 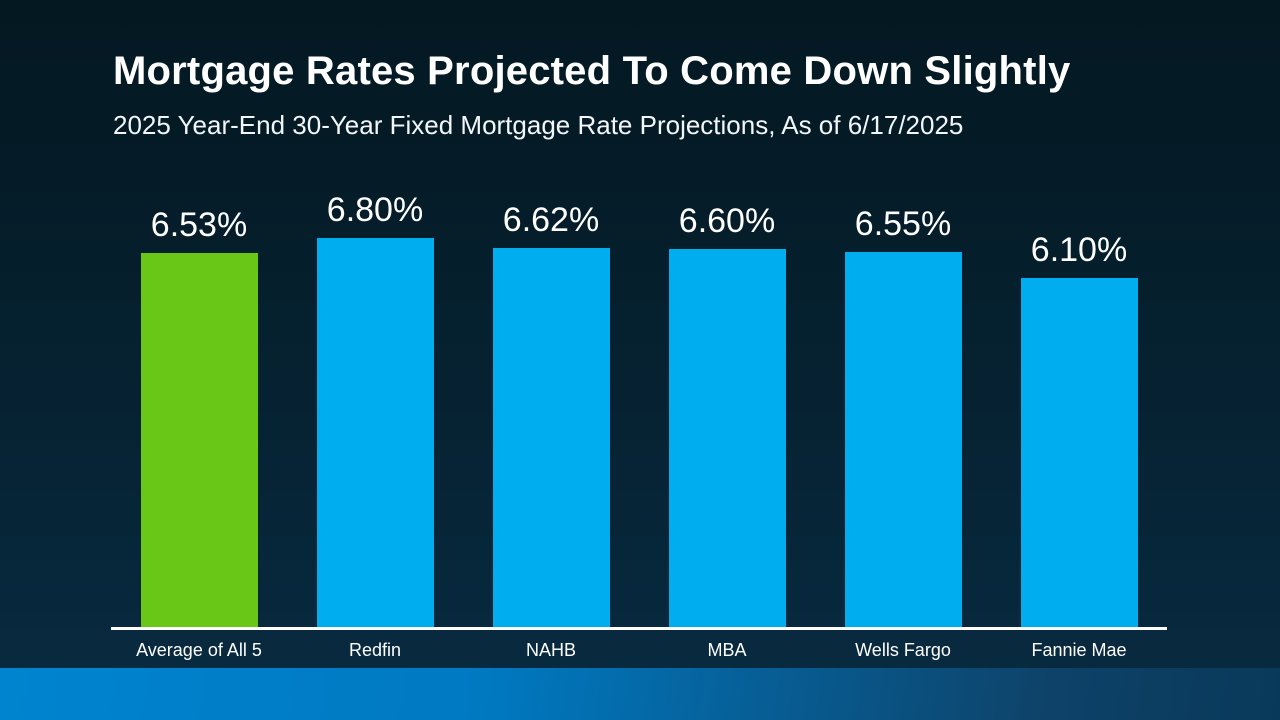 I want to click on bar-column: 6.55%, so click(x=903, y=404).